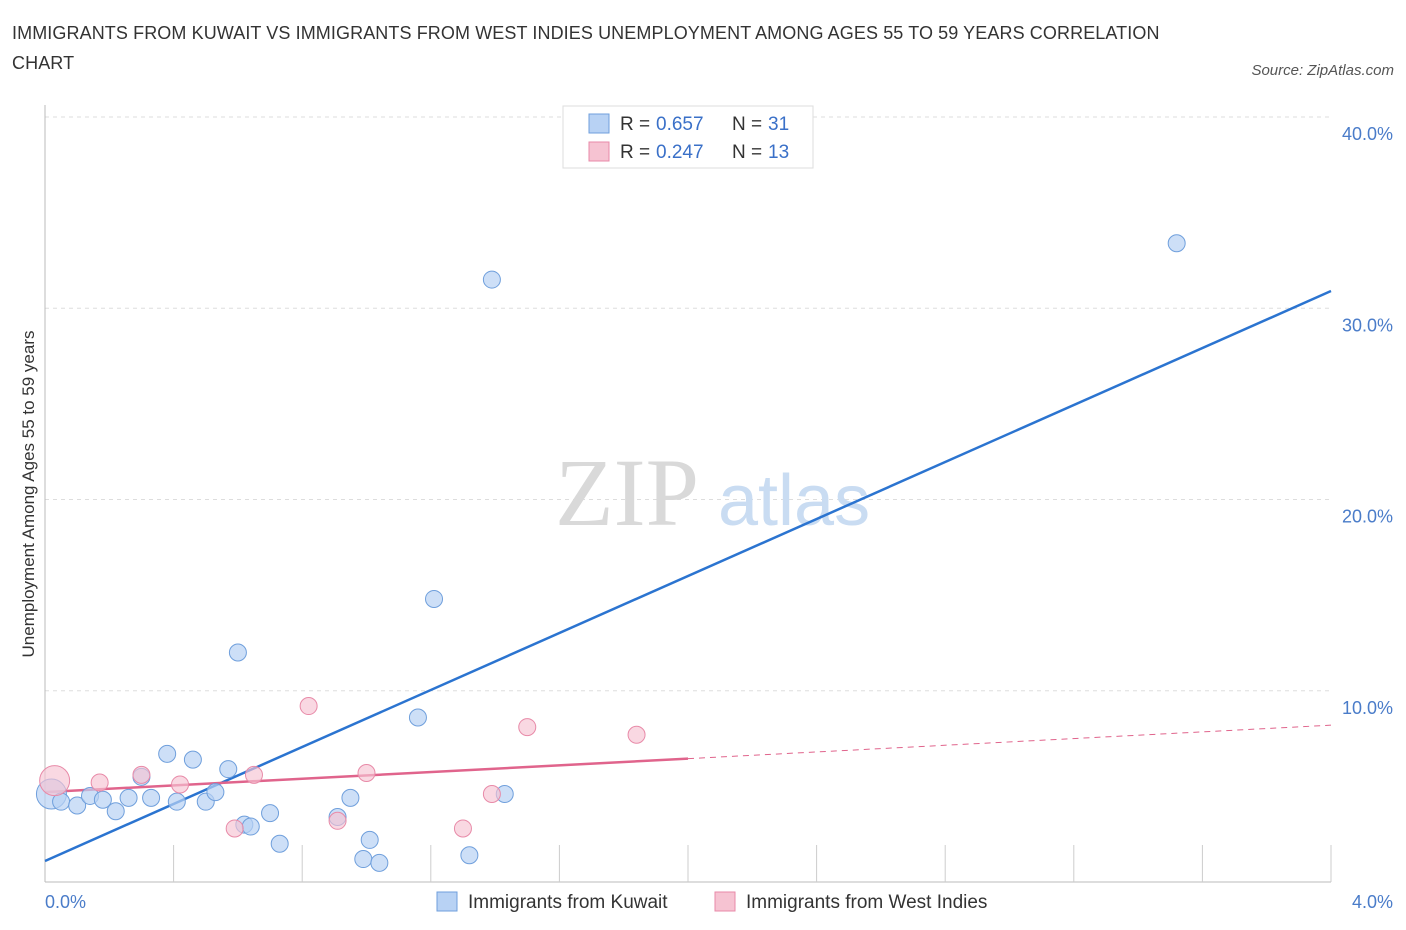 This screenshot has height=930, width=1406. I want to click on y-tick-label: 30.0%, so click(1367, 325).